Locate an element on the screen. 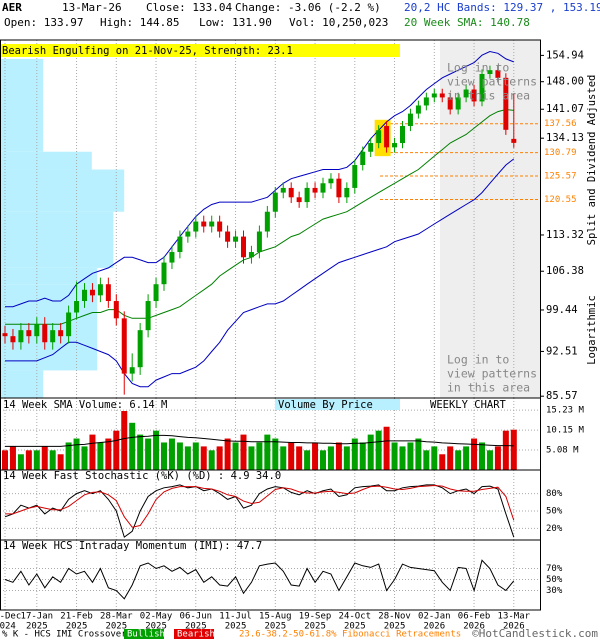 Image resolution: width=600 pixels, height=640 pixels. y-tick-label: 134.13 is located at coordinates (565, 138).